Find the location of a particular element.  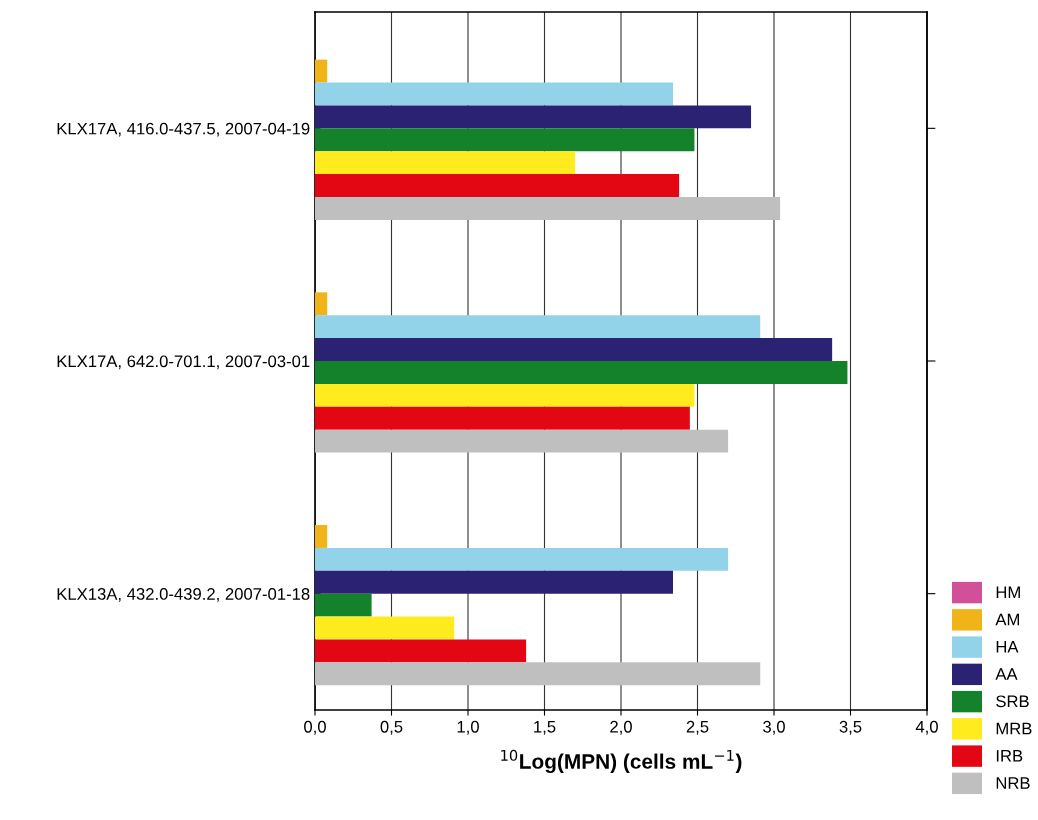

legend-label: IRB is located at coordinates (1009, 756).